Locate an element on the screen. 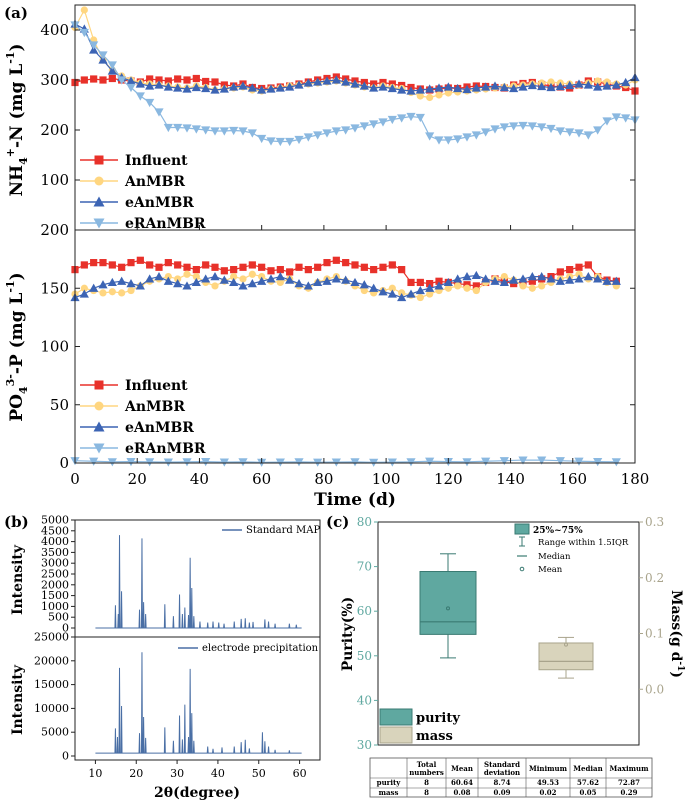 The width and height of the screenshot is (685, 808). a-xtick-label: 120 is located at coordinates (448, 479).